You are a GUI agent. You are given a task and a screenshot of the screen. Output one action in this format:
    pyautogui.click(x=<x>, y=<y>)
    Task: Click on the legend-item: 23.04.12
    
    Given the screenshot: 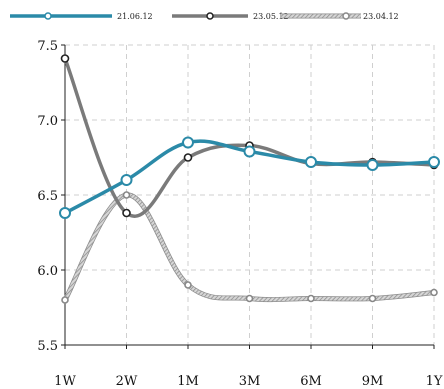 What is the action you would take?
    pyautogui.click(x=340, y=16)
    